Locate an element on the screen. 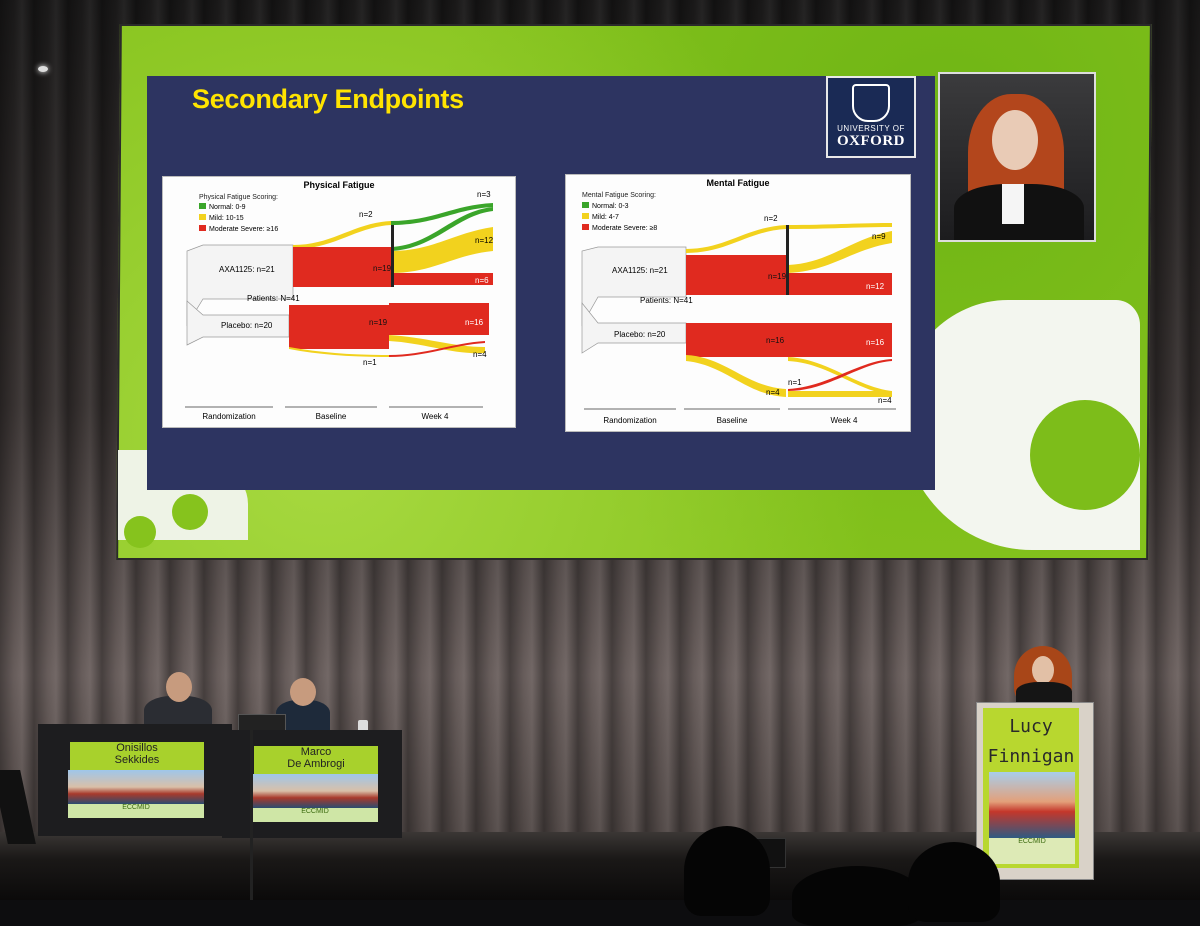 The width and height of the screenshot is (1200, 926). nameplate-right-last: De Ambrogi is located at coordinates (316, 764).